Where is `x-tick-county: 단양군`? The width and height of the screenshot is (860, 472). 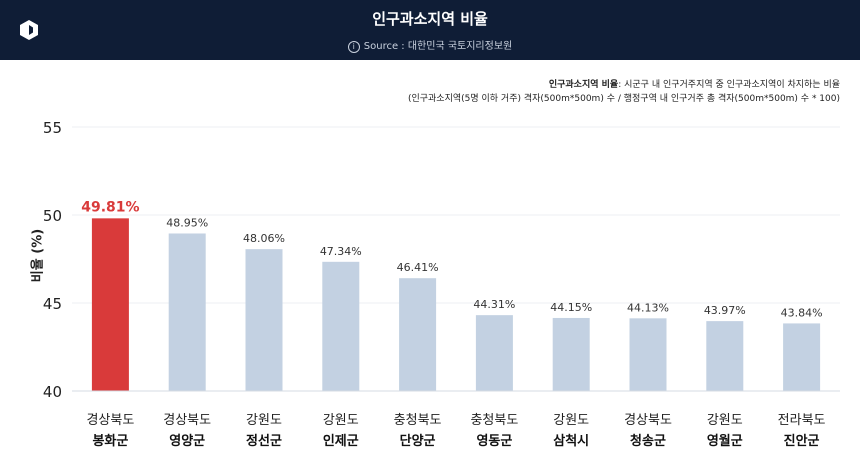 x-tick-county: 단양군 is located at coordinates (418, 441).